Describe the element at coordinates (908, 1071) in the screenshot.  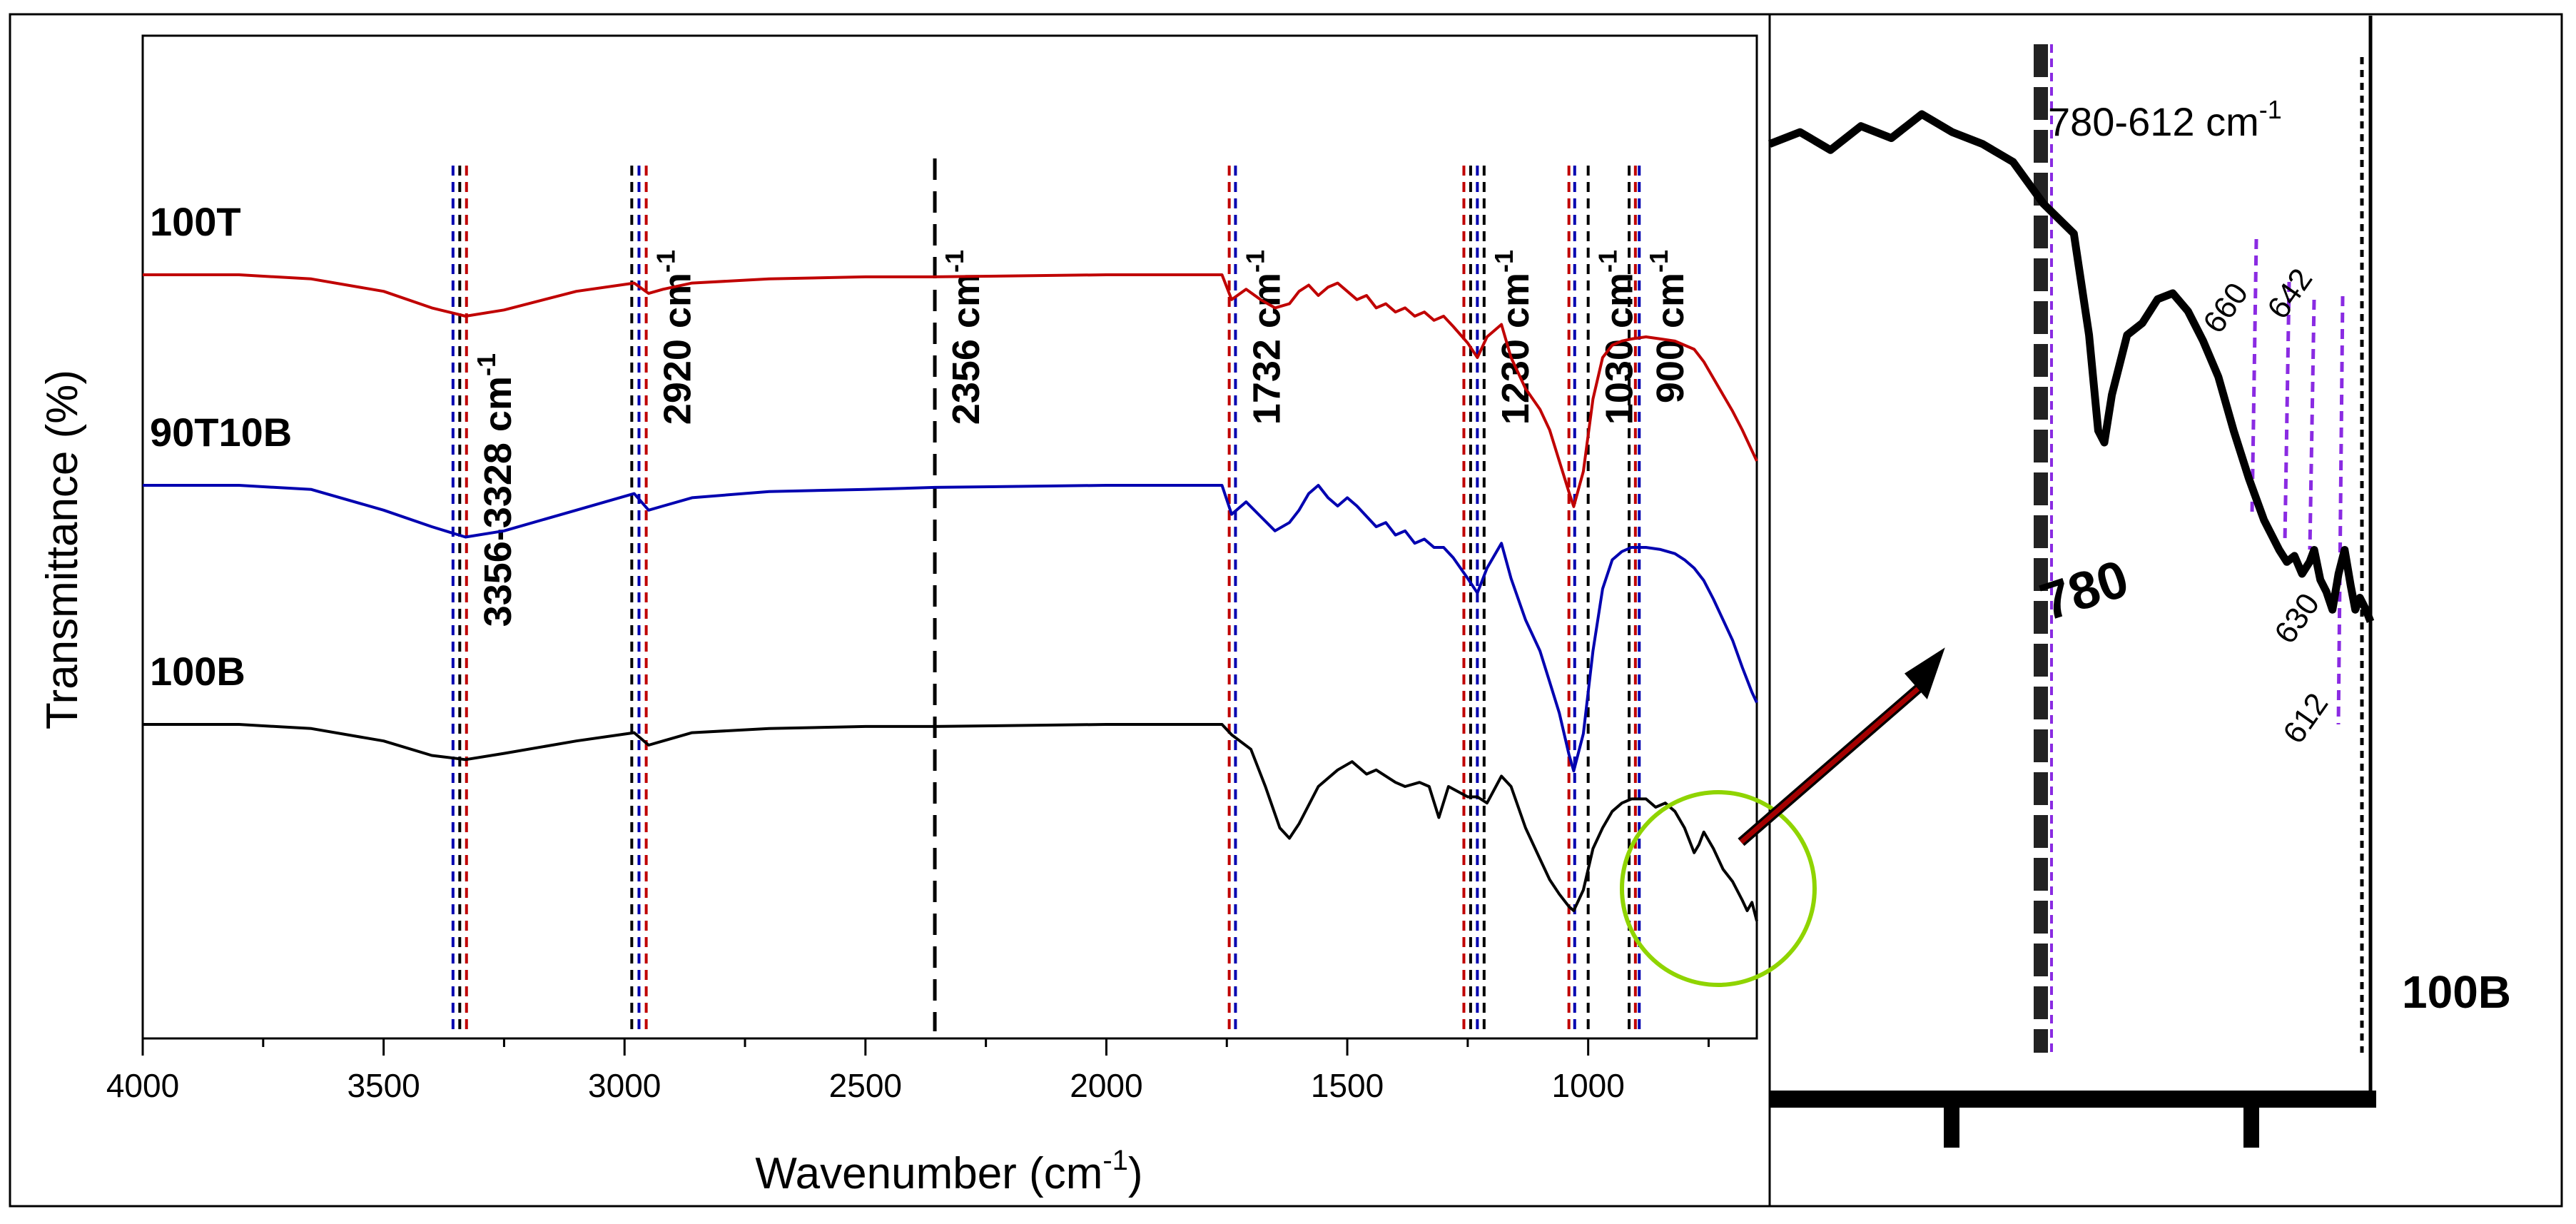
I see `x-axis: 4000 3500 3000 2500 2000 1500 1000` at that location.